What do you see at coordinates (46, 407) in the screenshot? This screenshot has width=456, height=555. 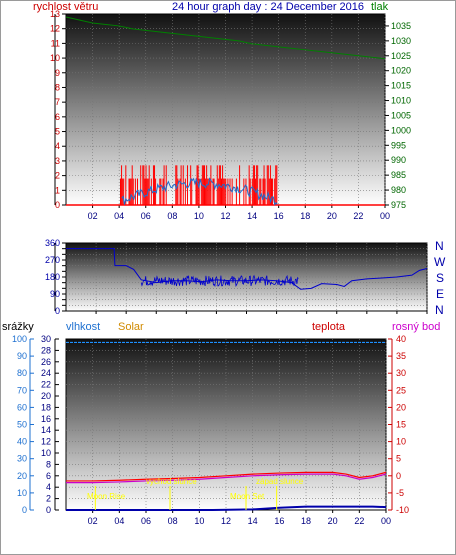 I see `rain-tick-label: 18` at bounding box center [46, 407].